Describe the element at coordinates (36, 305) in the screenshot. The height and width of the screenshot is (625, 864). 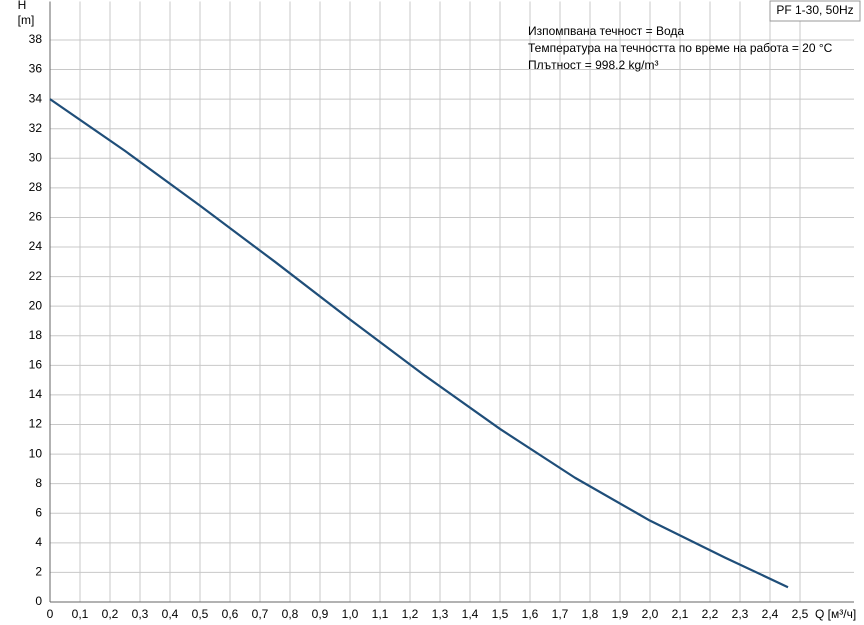
I see `y-tick-label: 20` at that location.